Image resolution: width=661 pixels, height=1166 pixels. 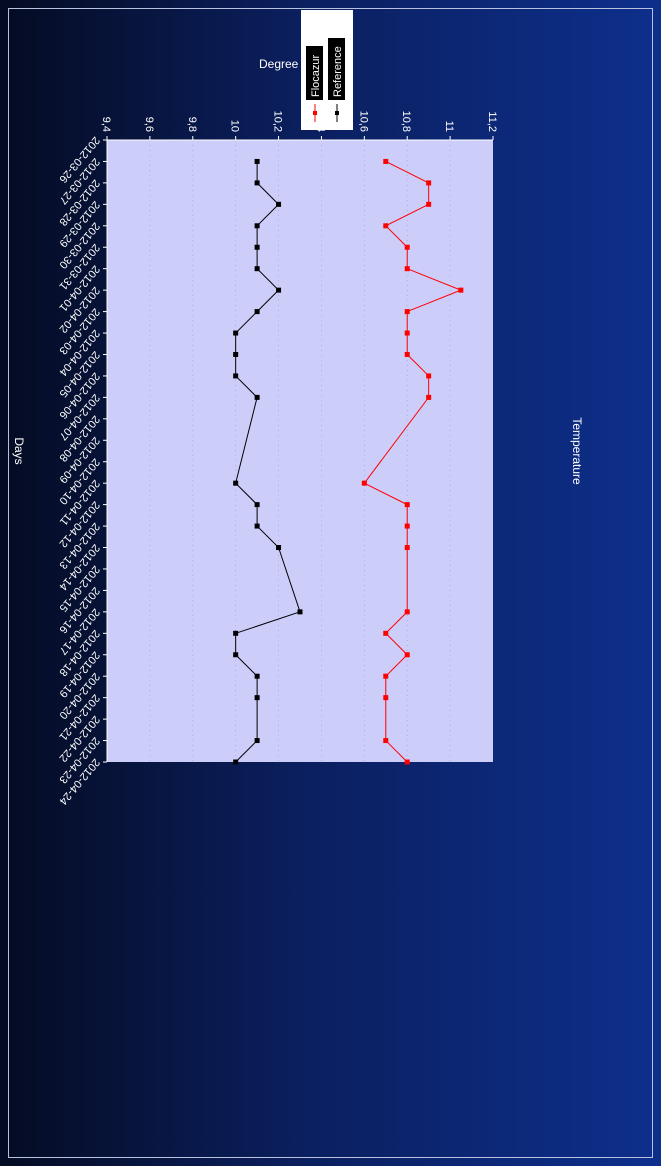 I want to click on y-tick-label: 11,2, so click(x=492, y=121).